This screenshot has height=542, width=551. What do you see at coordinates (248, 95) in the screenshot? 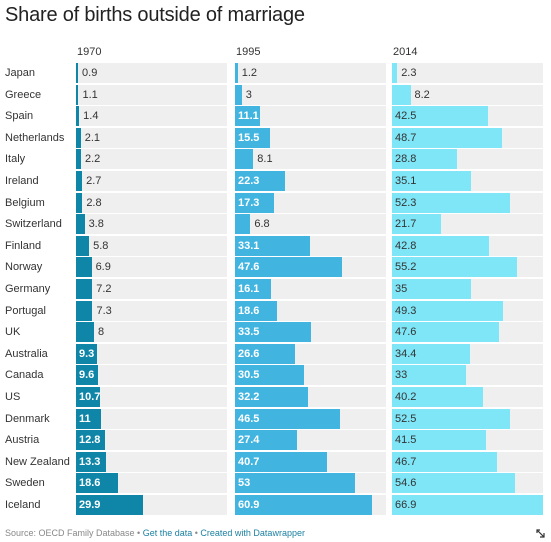
I see `value-label-1995: 3` at bounding box center [248, 95].